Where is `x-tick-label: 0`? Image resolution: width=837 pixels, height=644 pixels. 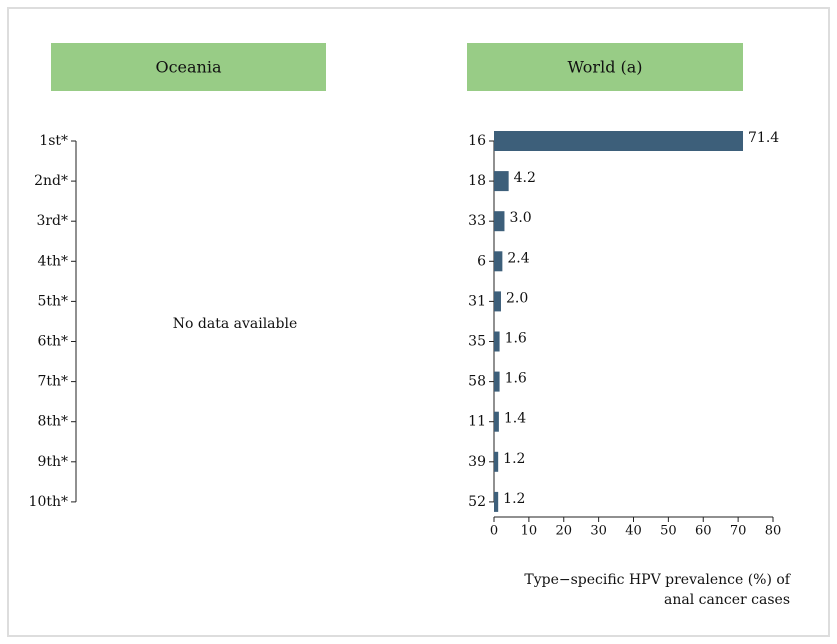
x-tick-label: 0 is located at coordinates (494, 531).